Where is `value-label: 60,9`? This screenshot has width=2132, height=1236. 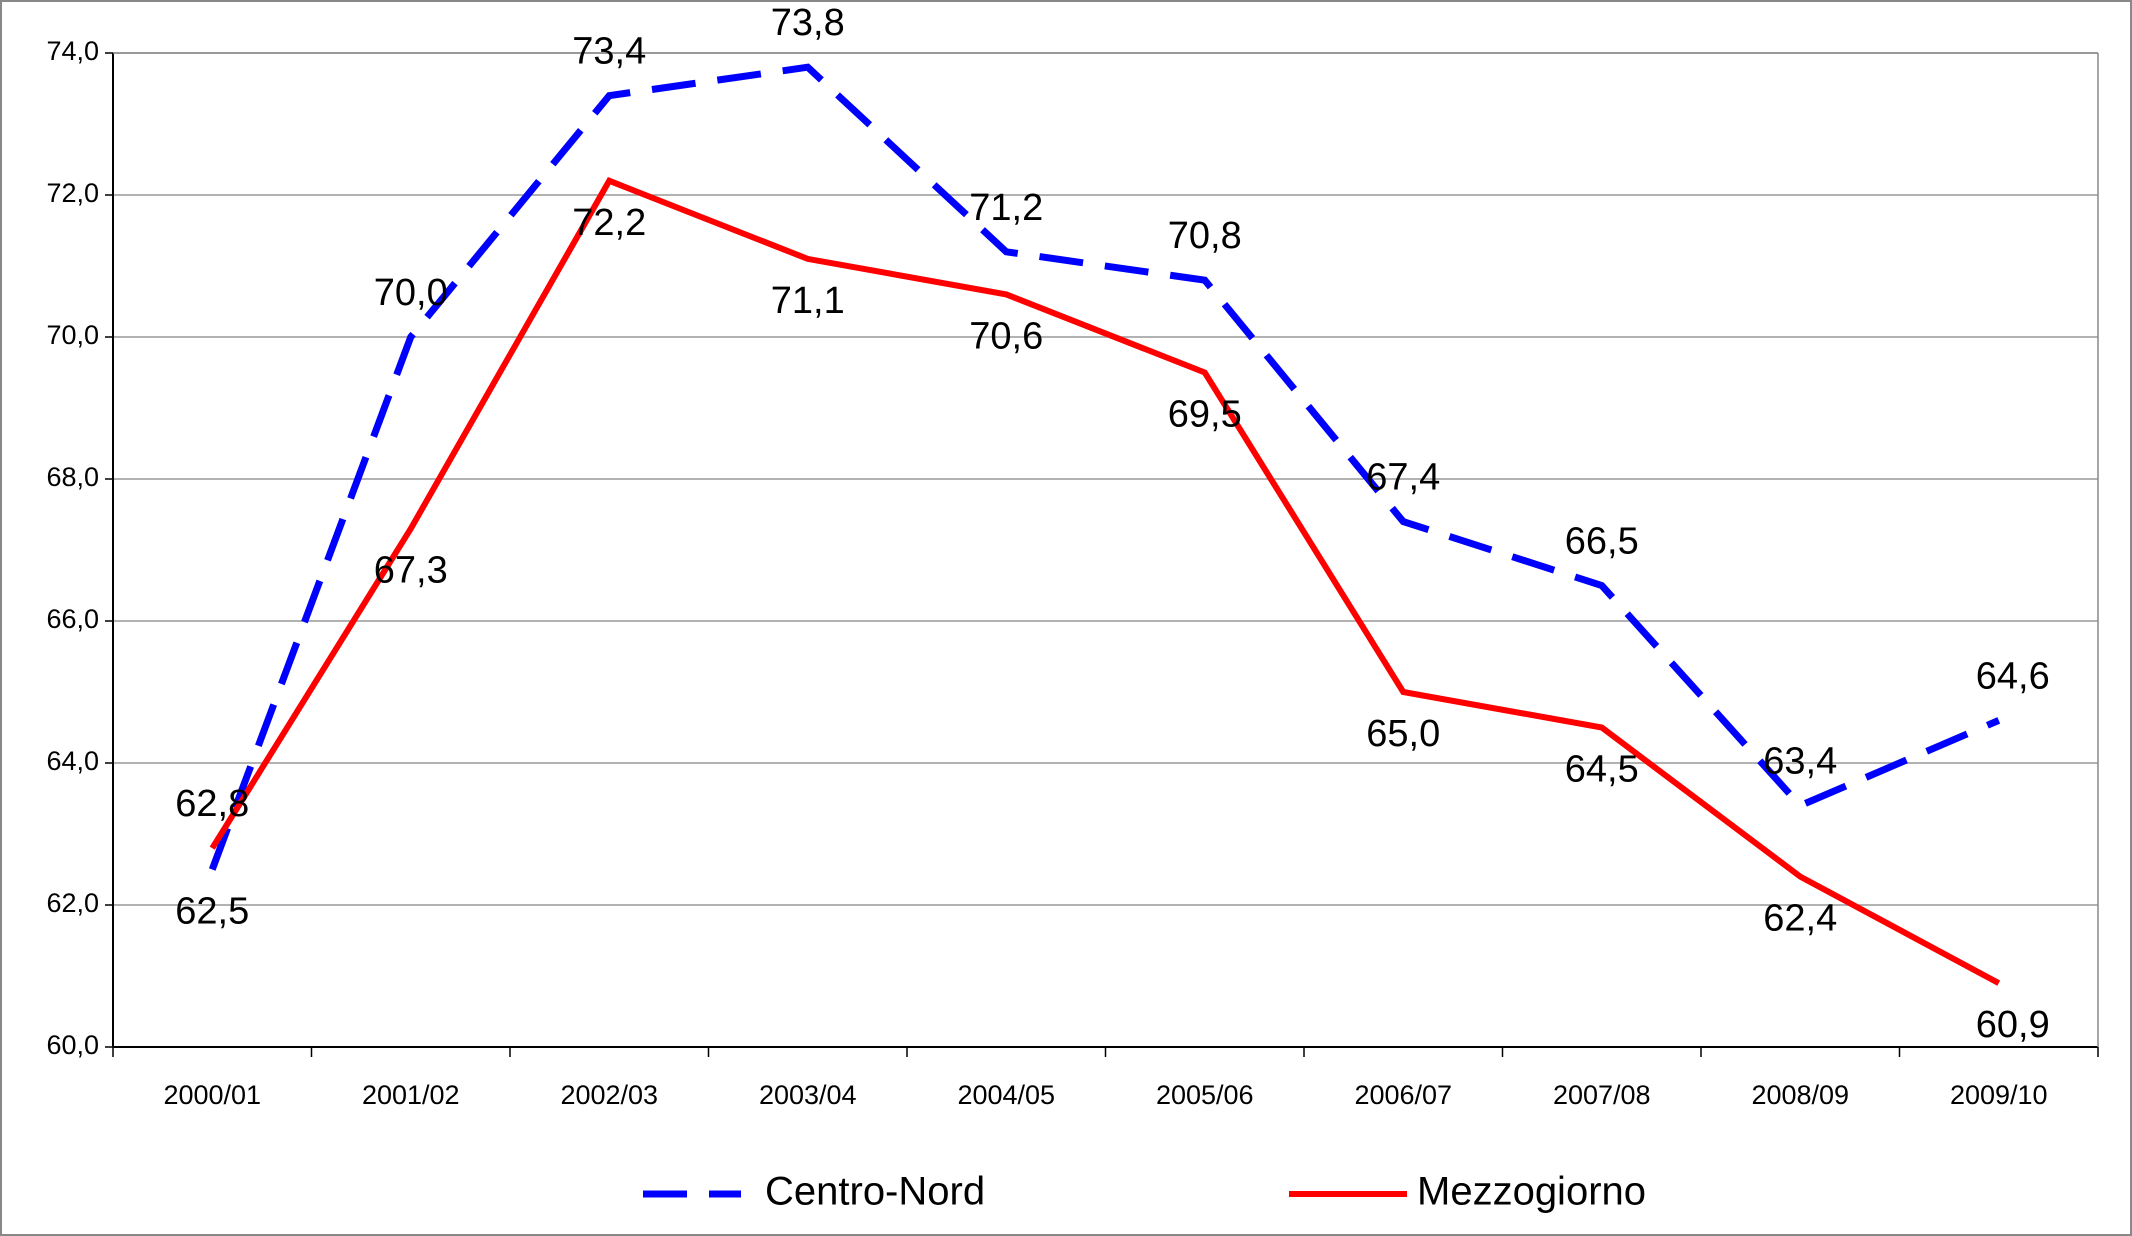 value-label: 60,9 is located at coordinates (2013, 1025).